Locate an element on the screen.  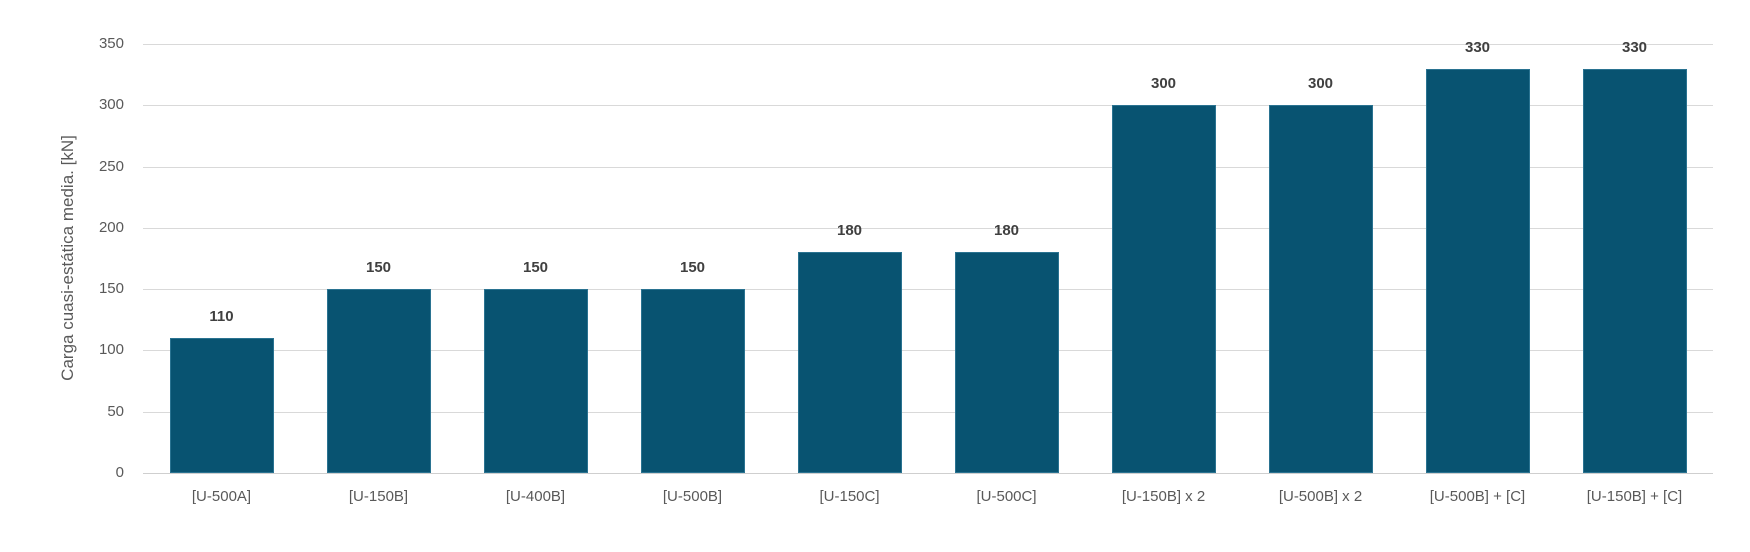
y-tick-label: 0 is located at coordinates (119, 472).